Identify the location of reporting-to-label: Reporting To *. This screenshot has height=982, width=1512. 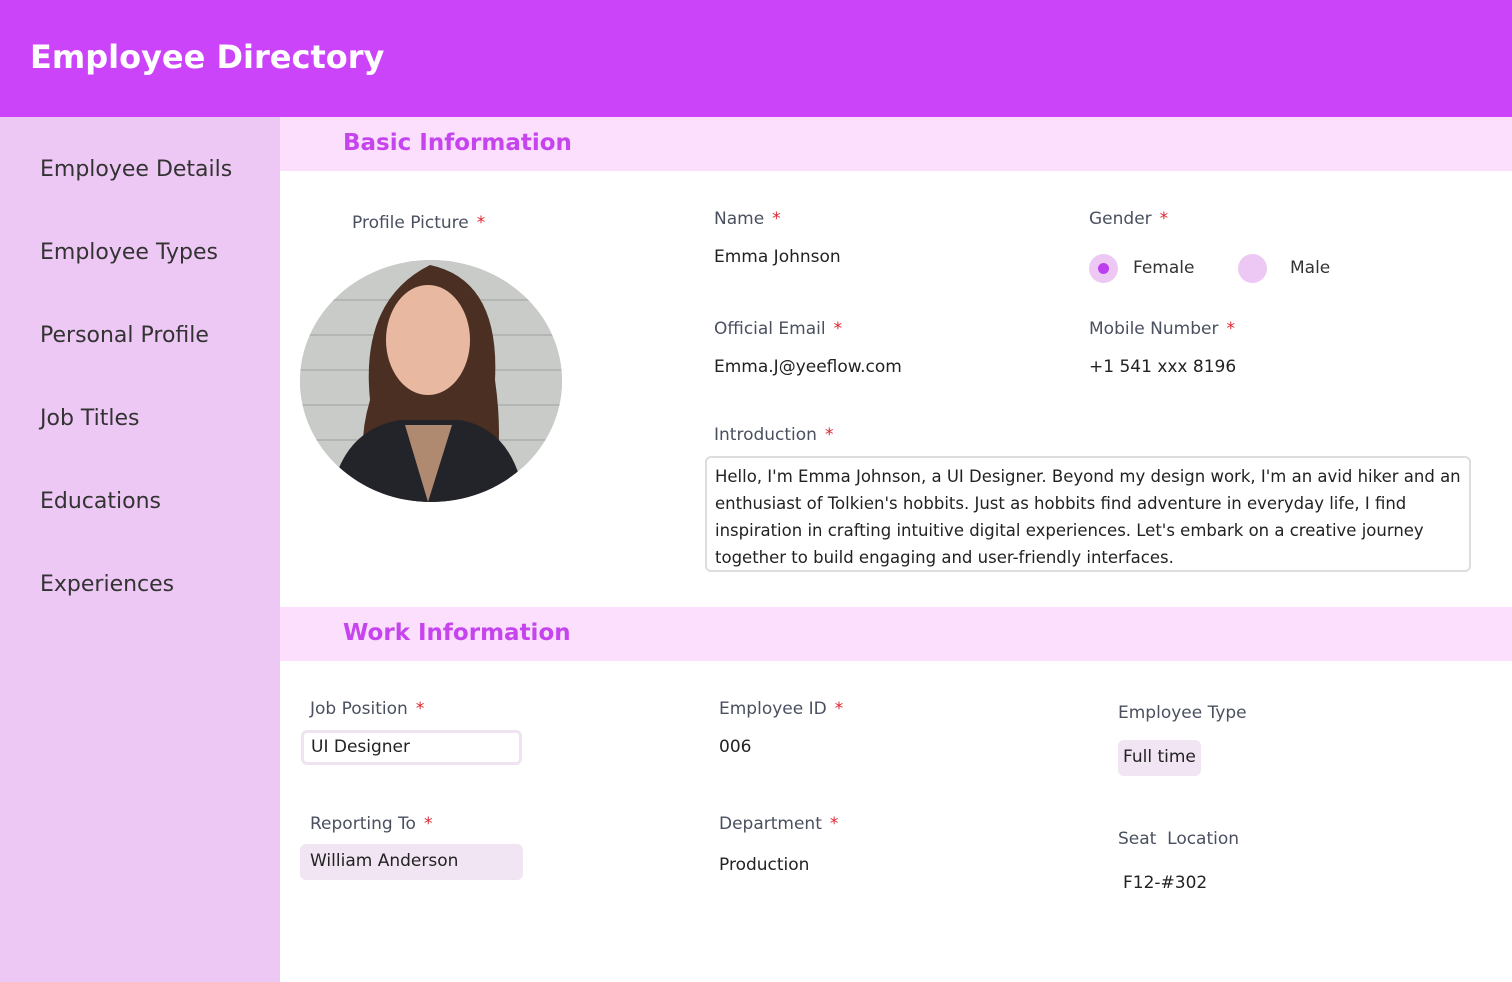
(371, 824).